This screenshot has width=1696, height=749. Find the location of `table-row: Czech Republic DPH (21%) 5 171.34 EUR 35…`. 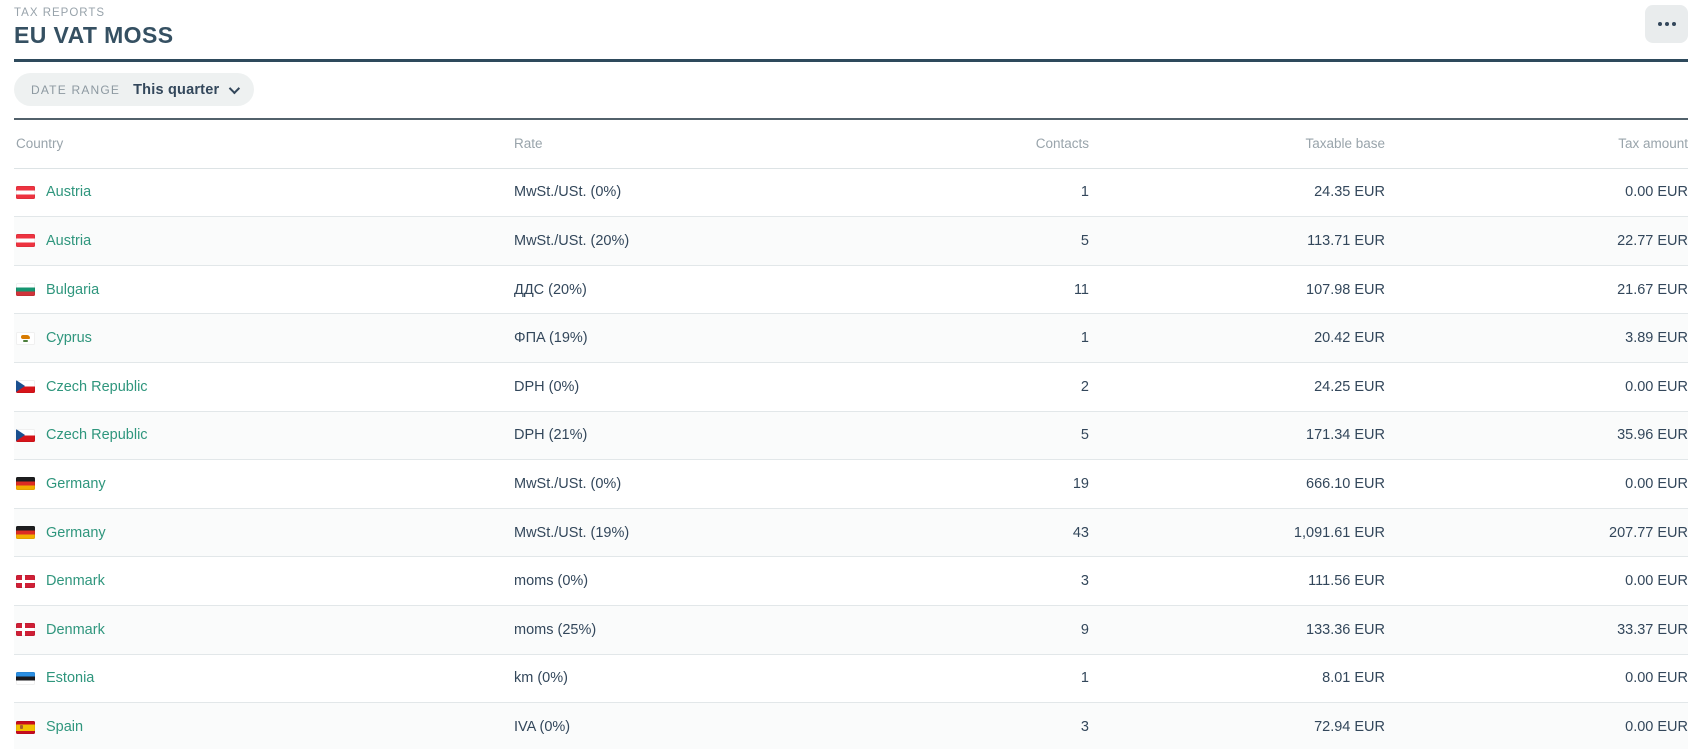

table-row: Czech Republic DPH (21%) 5 171.34 EUR 35… is located at coordinates (851, 436).